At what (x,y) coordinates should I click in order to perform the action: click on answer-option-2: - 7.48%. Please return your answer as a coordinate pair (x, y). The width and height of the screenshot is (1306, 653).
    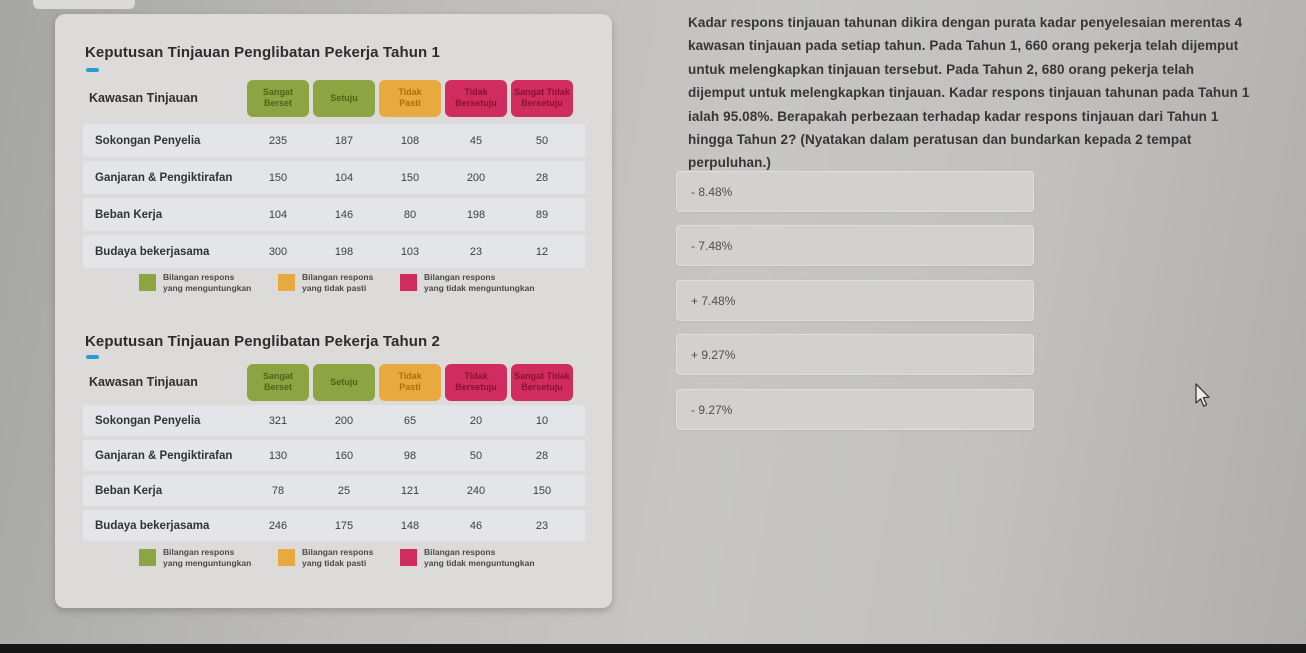
    Looking at the image, I should click on (855, 245).